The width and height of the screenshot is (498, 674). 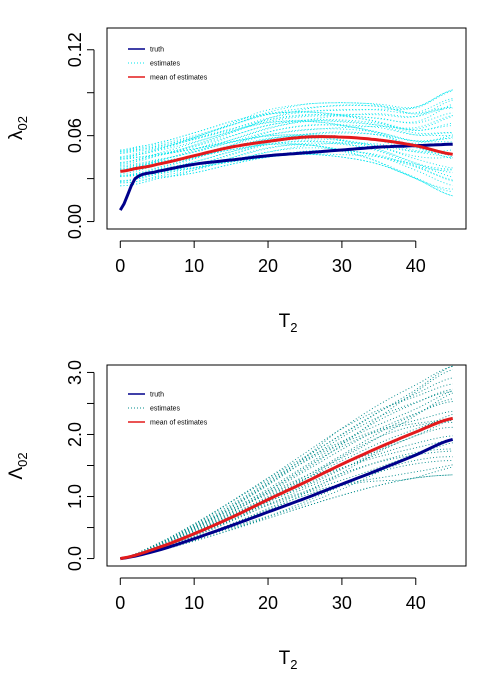 I want to click on cumulative-x-axis-title: T2, so click(x=288, y=660).